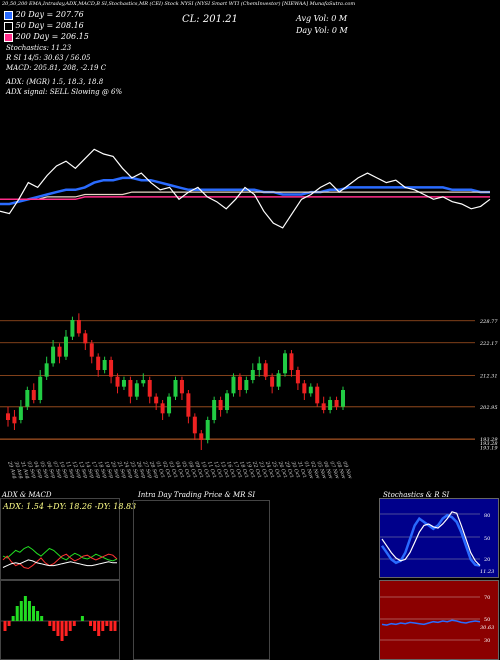 The image size is (500, 660). Describe the element at coordinates (308, 470) in the screenshot. I see `date-label: 01 Nov` at that location.